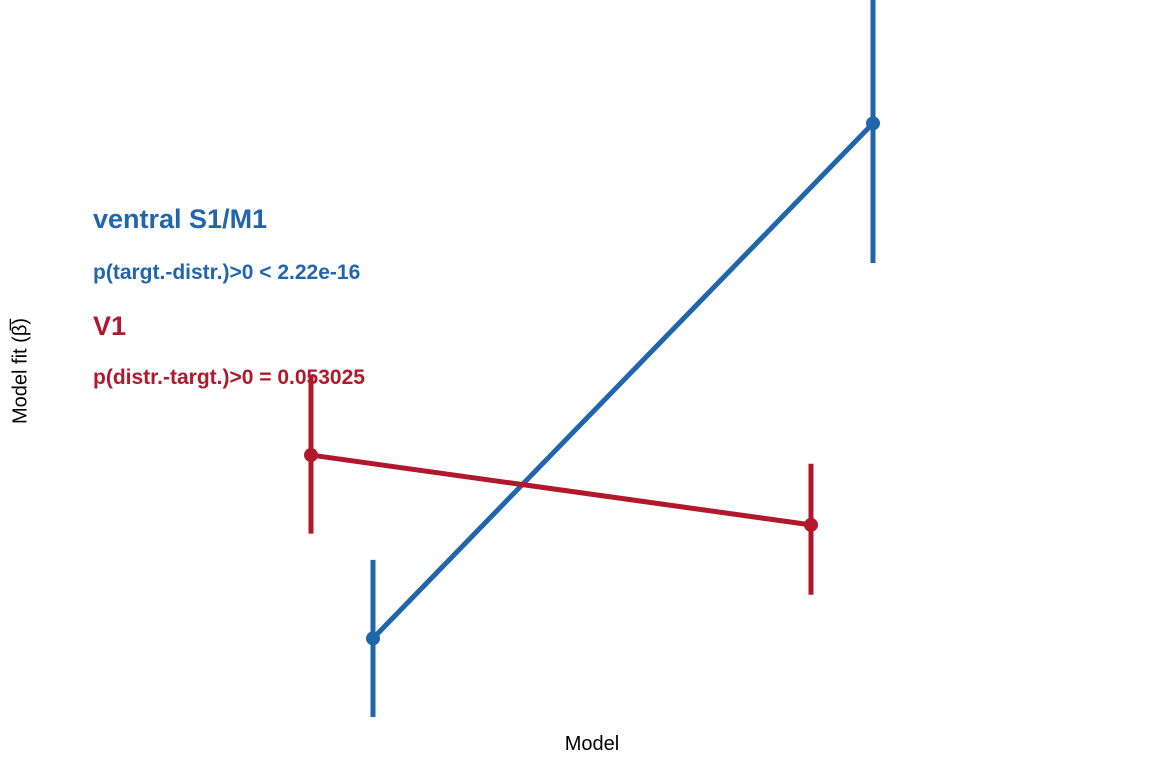 Image resolution: width=1152 pixels, height=768 pixels. I want to click on series-label-v1: V1, so click(110, 326).